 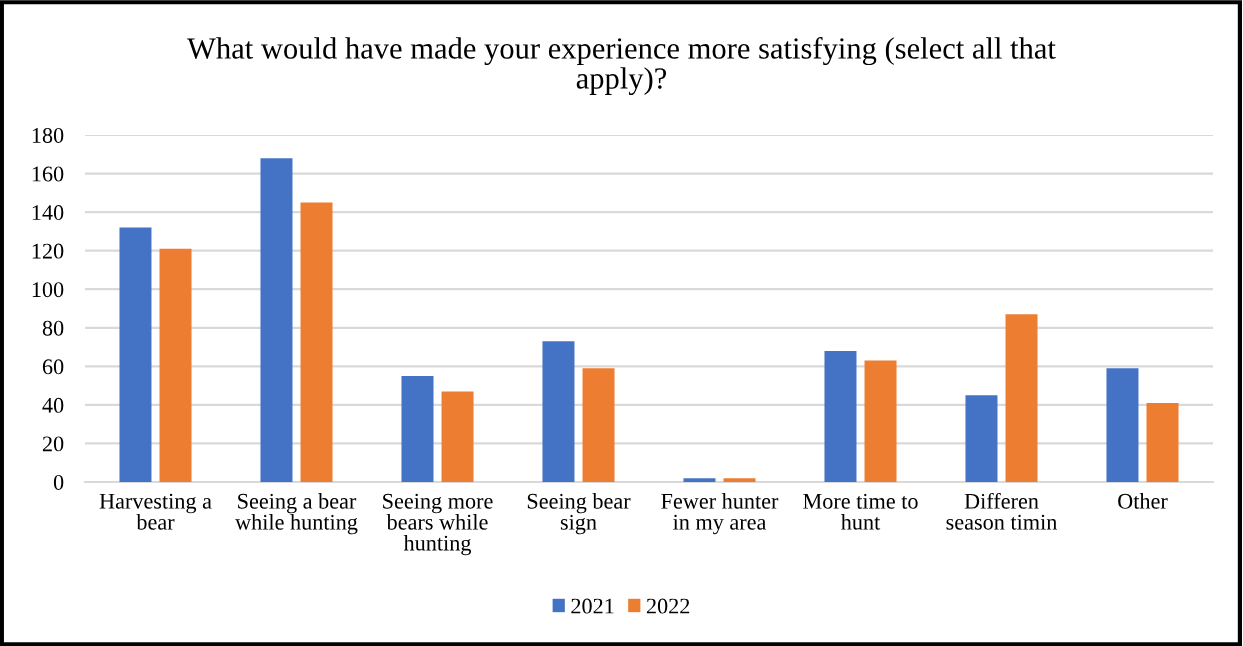 What do you see at coordinates (53, 367) in the screenshot?
I see `y-tick-label: 60` at bounding box center [53, 367].